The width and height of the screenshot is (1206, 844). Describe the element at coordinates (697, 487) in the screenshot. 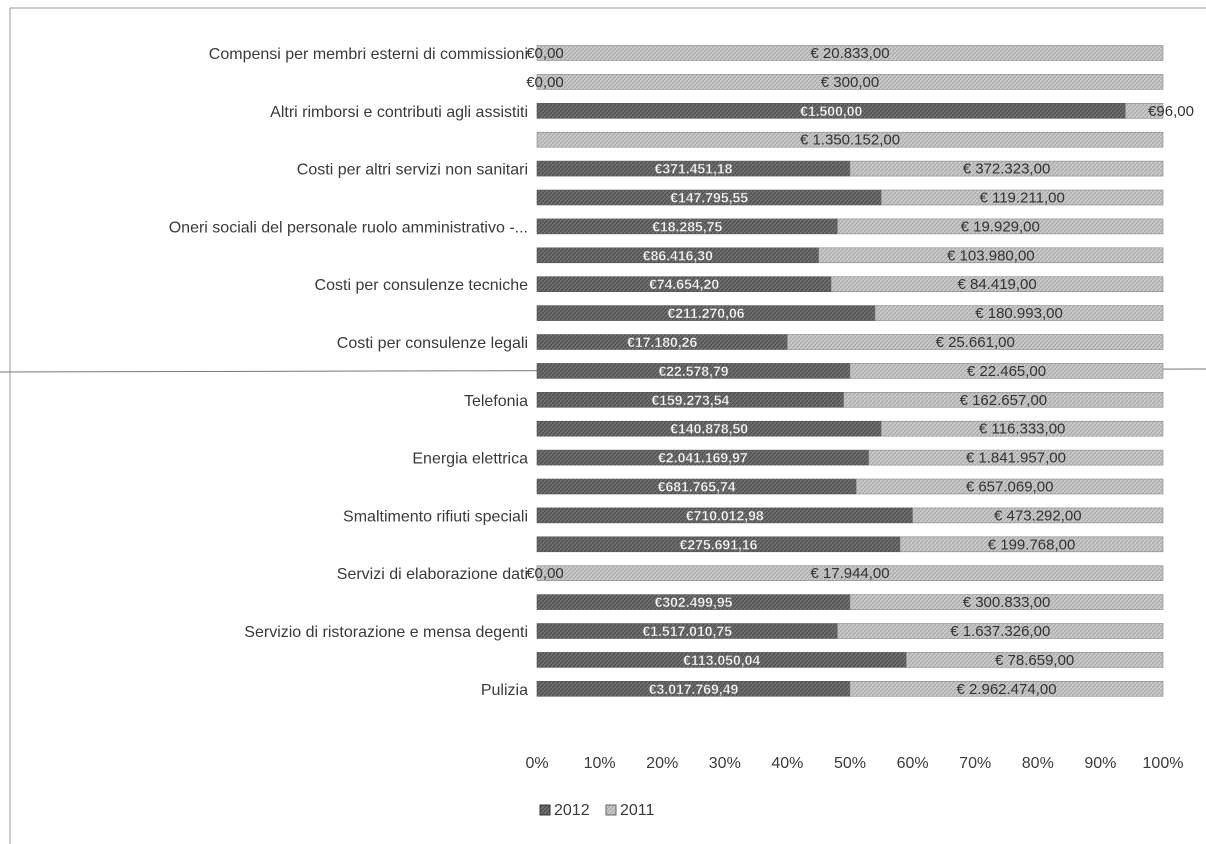

I see `bar-label-2012: €681.765,74` at that location.